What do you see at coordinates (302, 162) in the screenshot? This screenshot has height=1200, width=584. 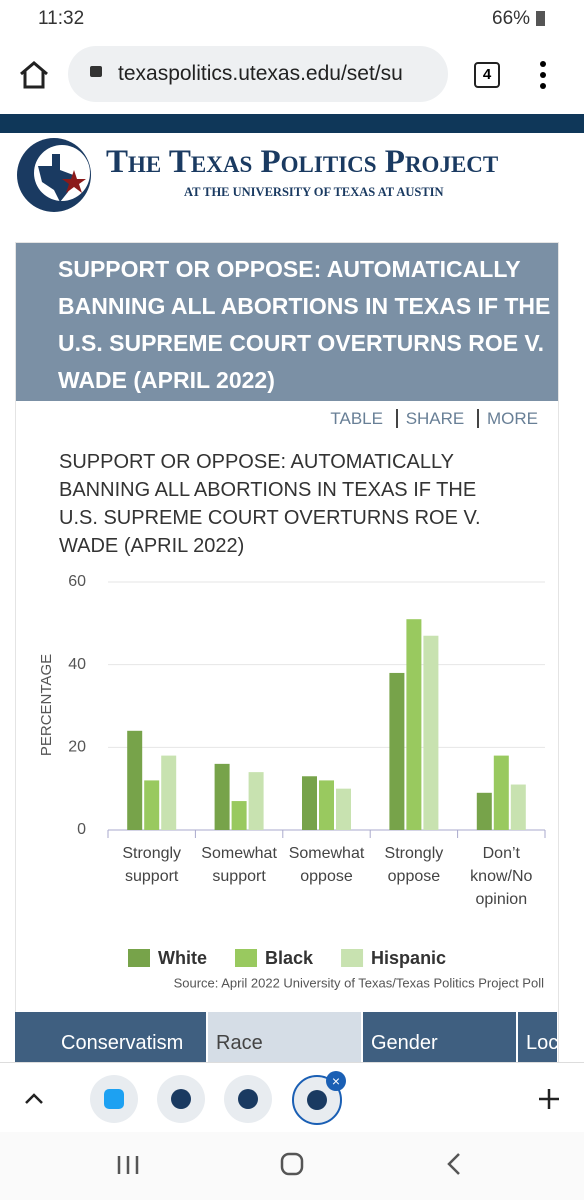 I see `site-title: The Texas Politics Project` at bounding box center [302, 162].